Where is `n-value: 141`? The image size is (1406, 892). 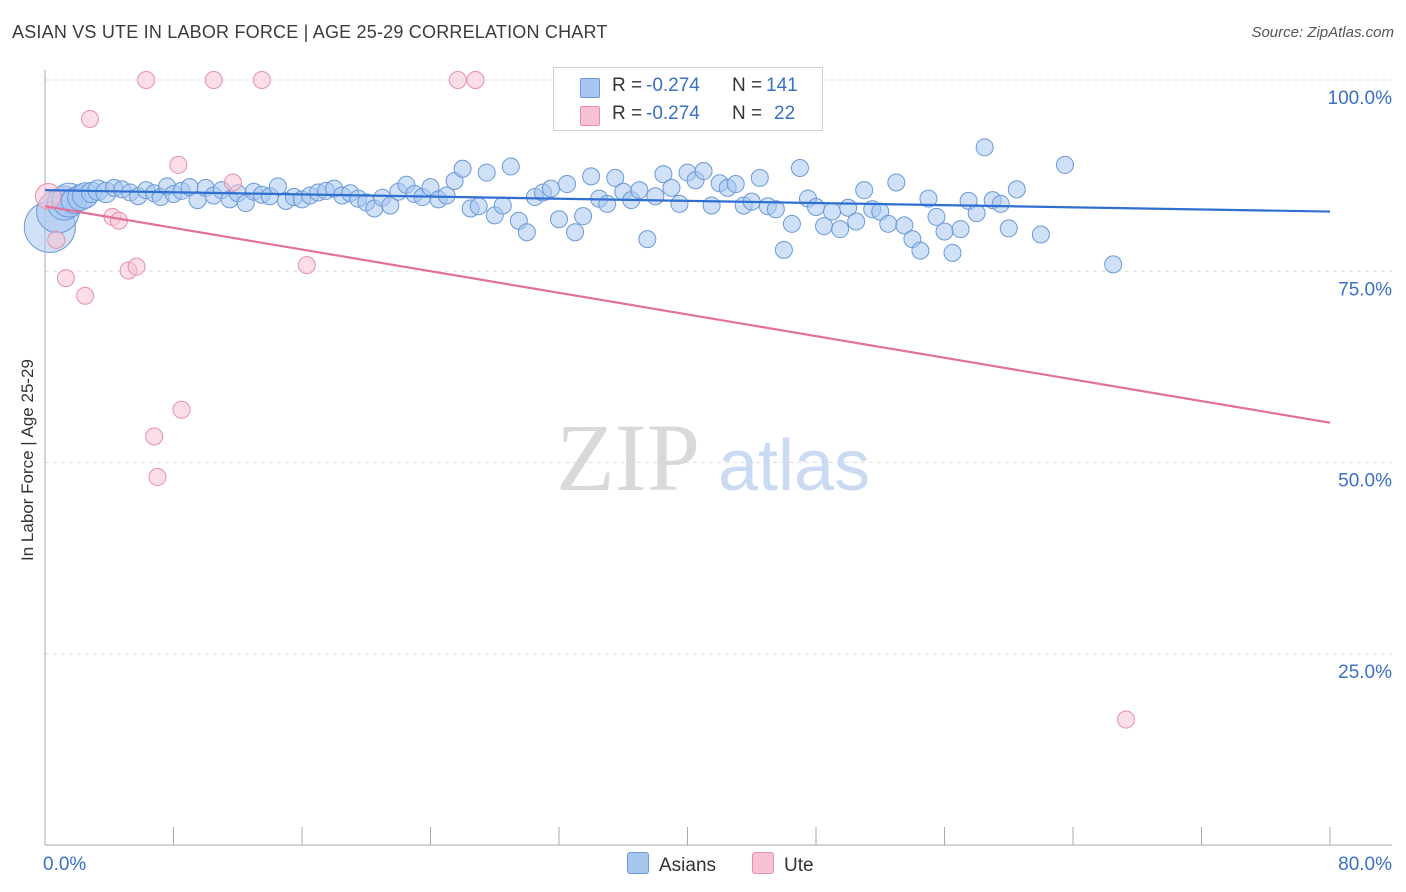 n-value: 141 is located at coordinates (782, 85).